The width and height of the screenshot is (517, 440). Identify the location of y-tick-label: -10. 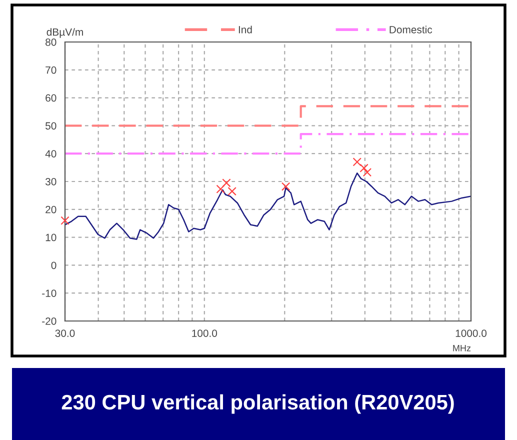
(49, 293).